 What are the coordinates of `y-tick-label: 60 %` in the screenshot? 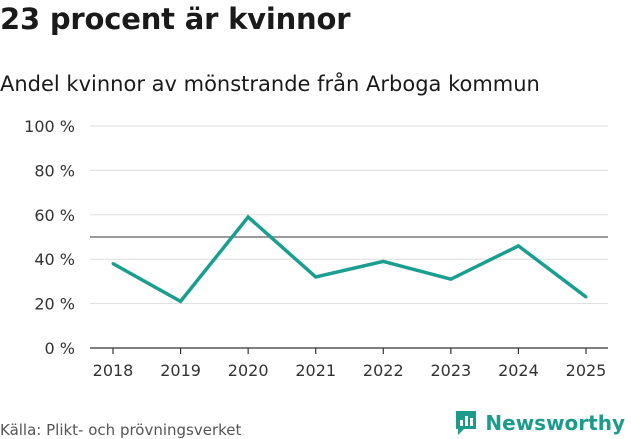 It's located at (54, 215).